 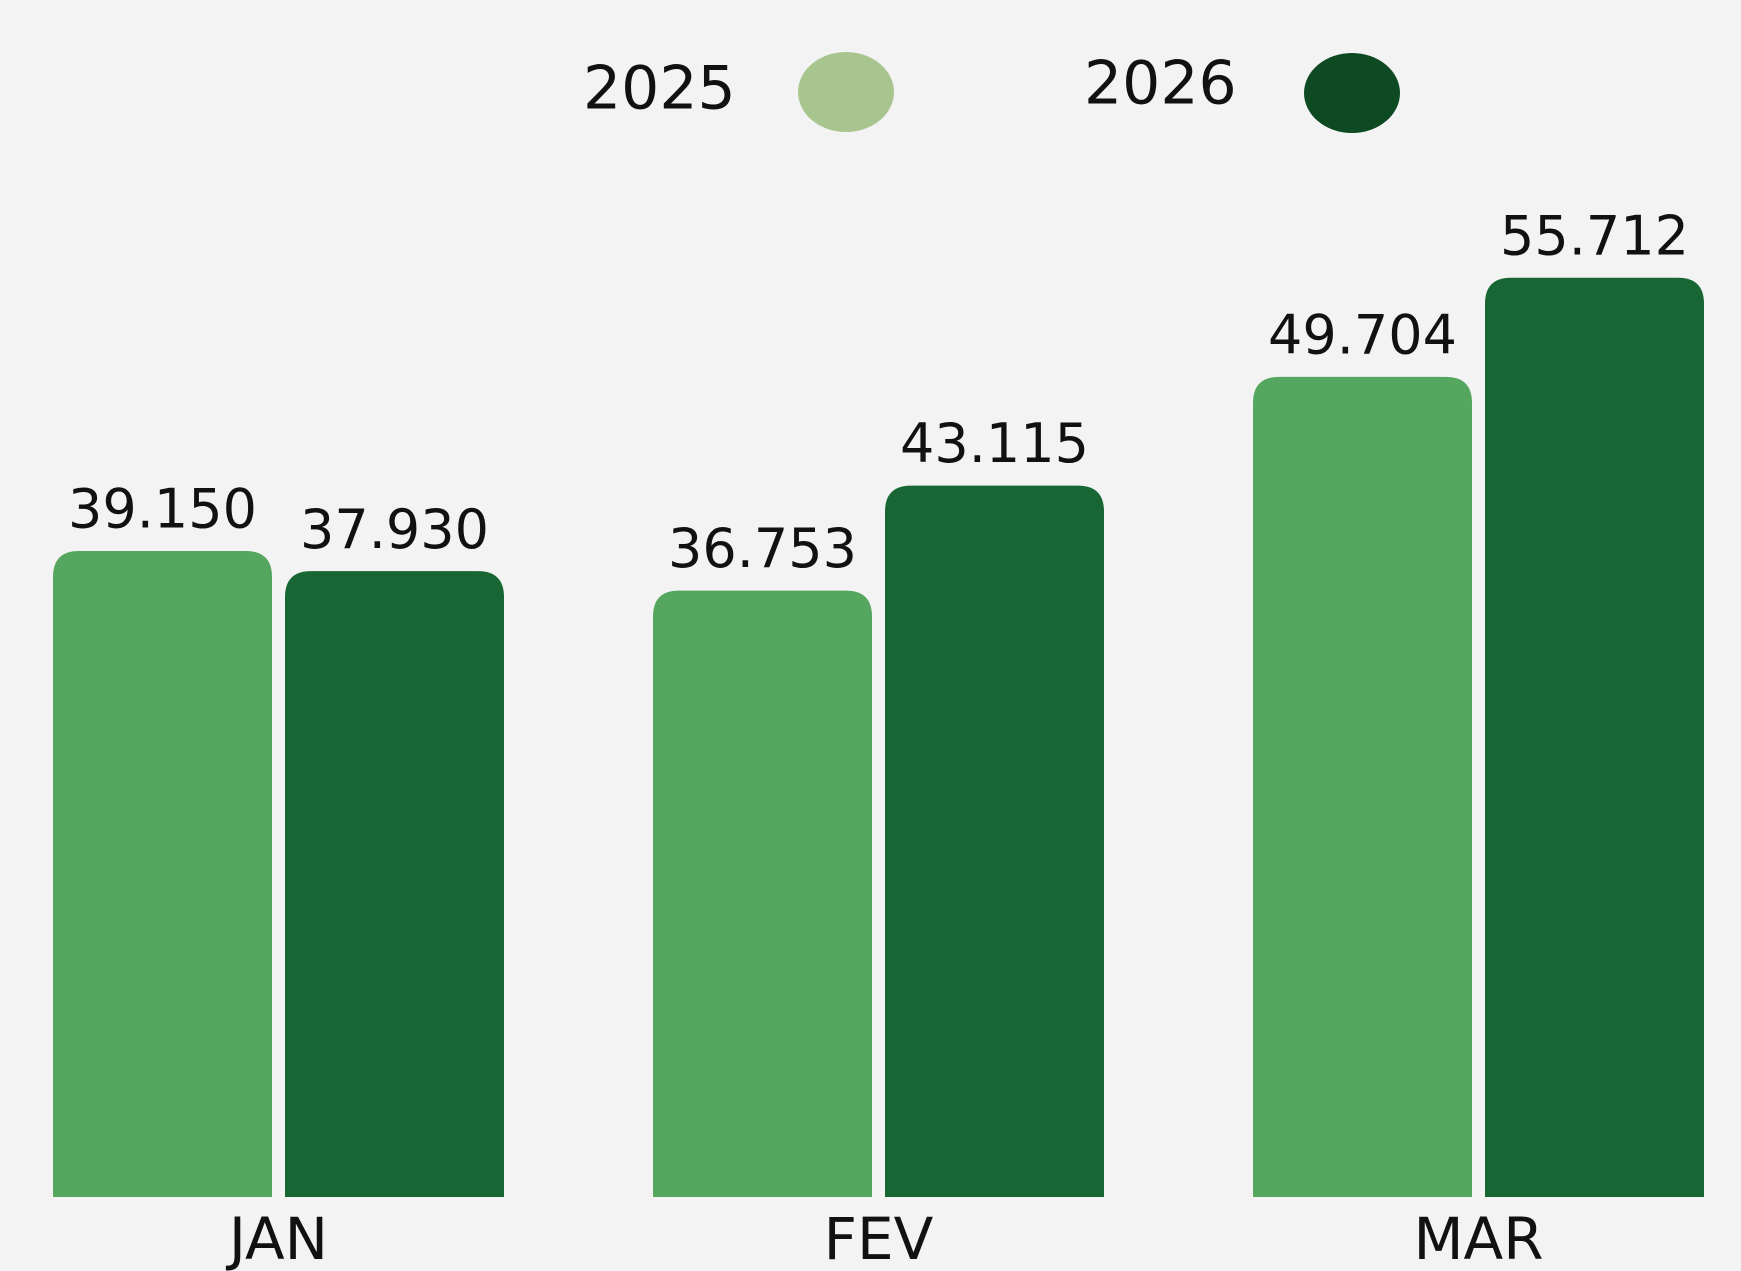 What do you see at coordinates (277, 1238) in the screenshot?
I see `x-tick-label: JAN` at bounding box center [277, 1238].